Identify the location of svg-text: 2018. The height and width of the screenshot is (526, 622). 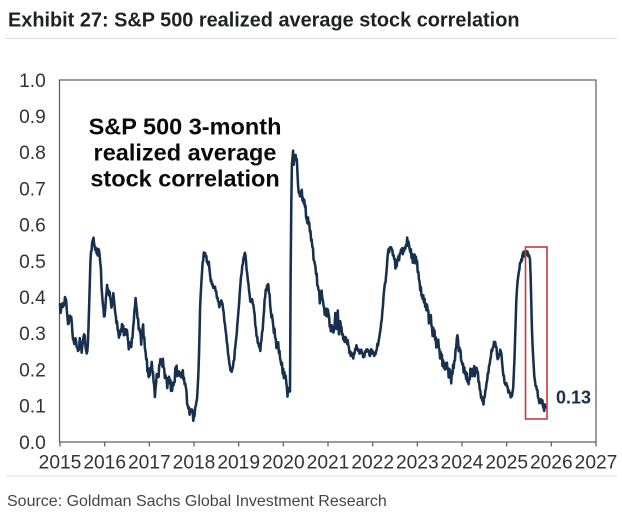
(194, 463).